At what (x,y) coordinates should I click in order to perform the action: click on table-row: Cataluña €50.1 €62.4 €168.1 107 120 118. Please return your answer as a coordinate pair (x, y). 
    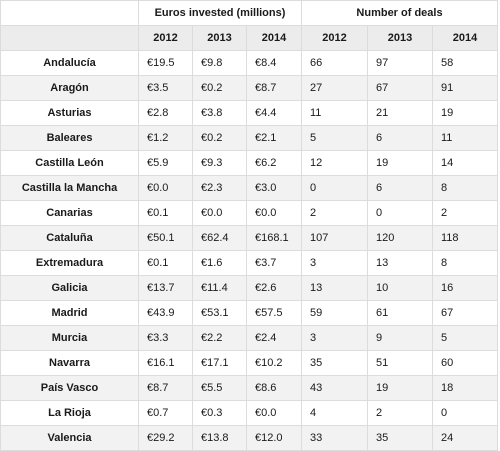
    Looking at the image, I should click on (249, 238).